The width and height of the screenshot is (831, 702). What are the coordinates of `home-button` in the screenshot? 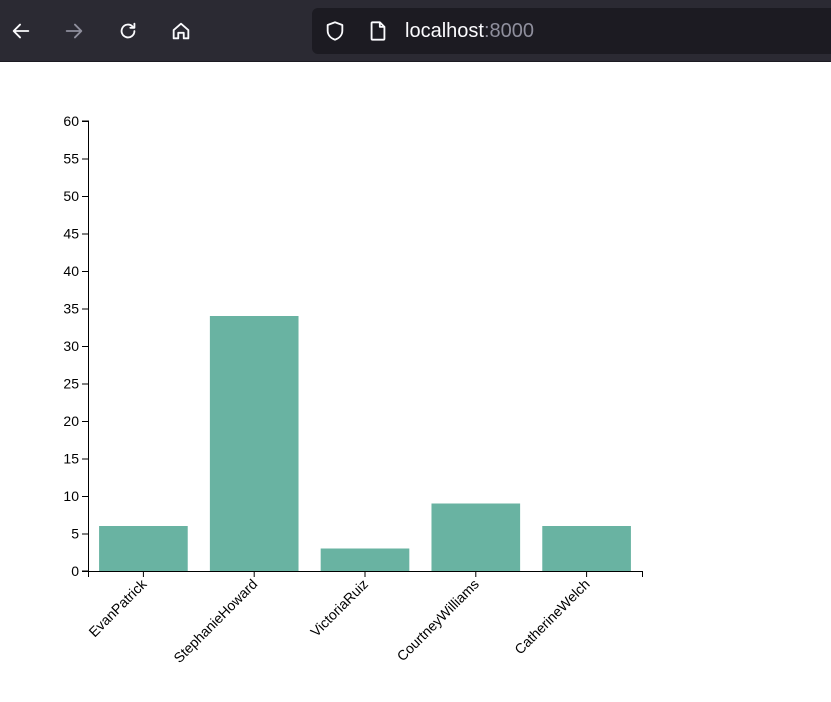 It's located at (181, 31).